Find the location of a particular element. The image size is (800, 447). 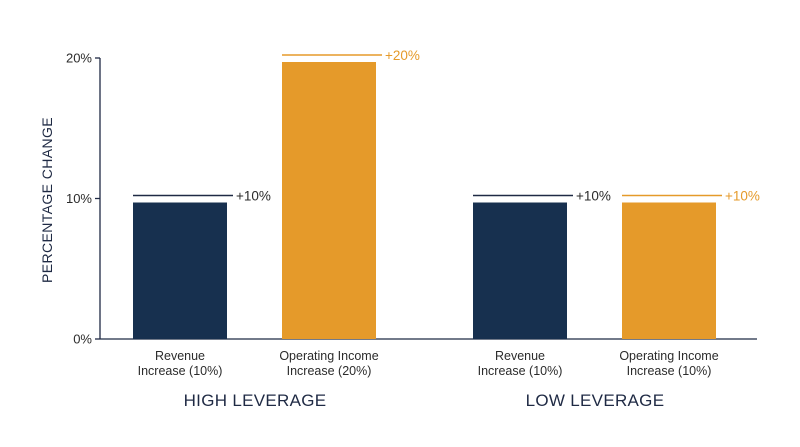

y-axis-label: PERCENTAGE CHANGE is located at coordinates (47, 200).